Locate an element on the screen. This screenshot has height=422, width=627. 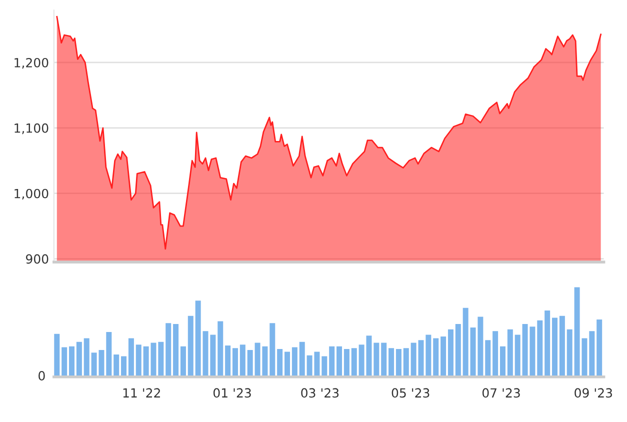
x-tick-label: 05 '23 is located at coordinates (411, 393).